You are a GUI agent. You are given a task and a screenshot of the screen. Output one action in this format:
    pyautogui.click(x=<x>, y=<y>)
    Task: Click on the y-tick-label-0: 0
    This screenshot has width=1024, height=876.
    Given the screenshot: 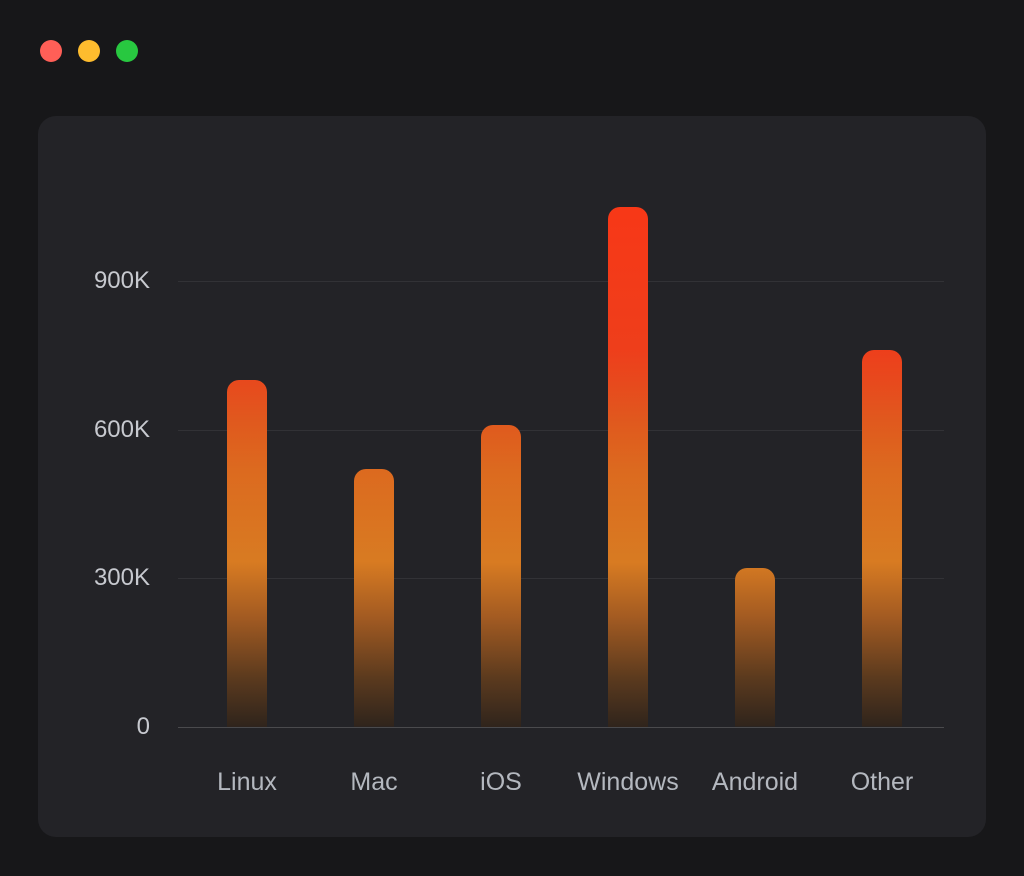 What is the action you would take?
    pyautogui.click(x=143, y=726)
    